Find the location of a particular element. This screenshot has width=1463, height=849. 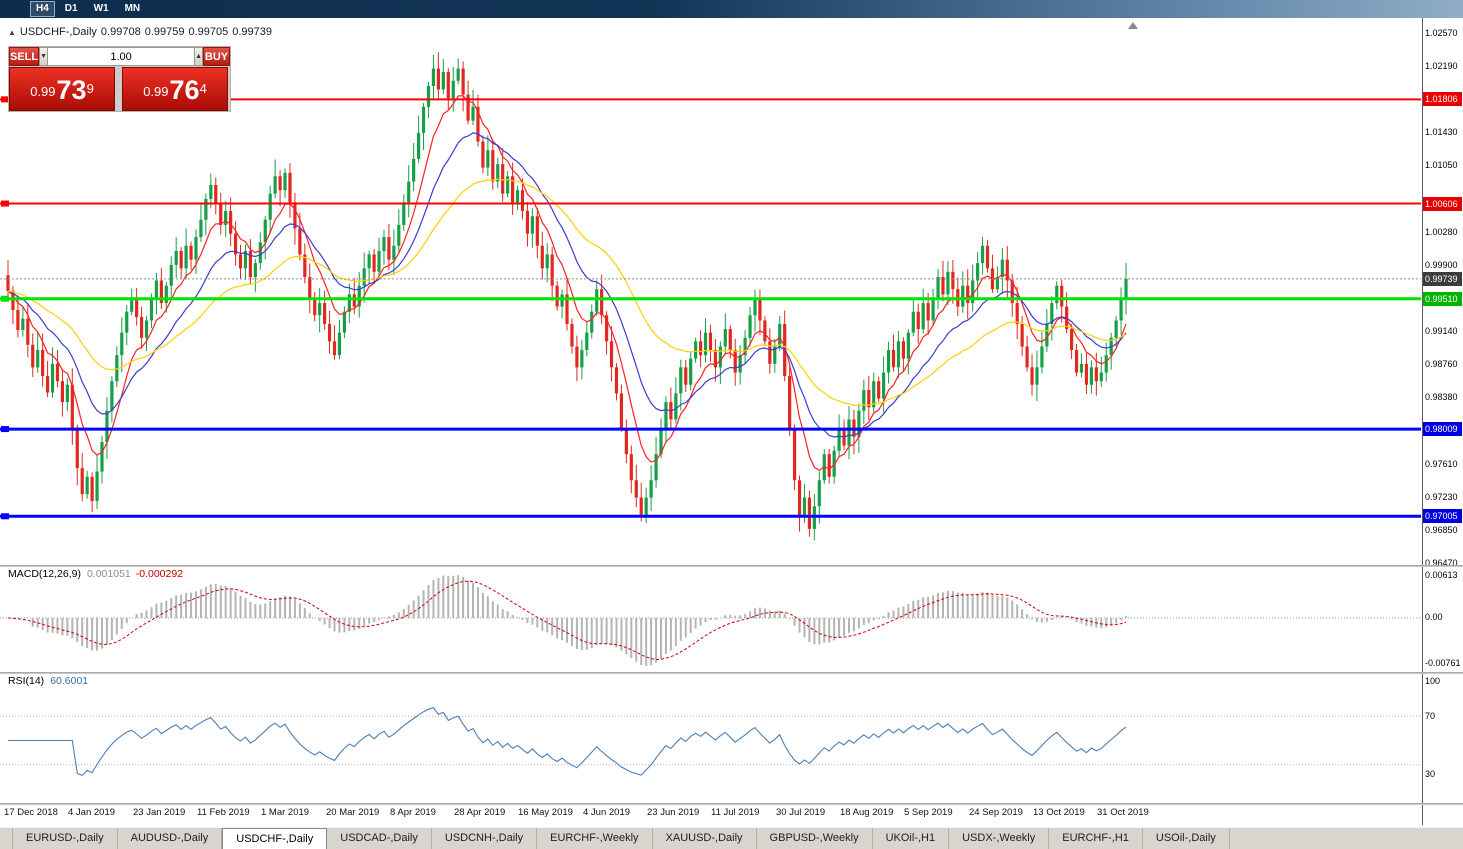

macd-axis-label: 0.00 is located at coordinates (1434, 617).